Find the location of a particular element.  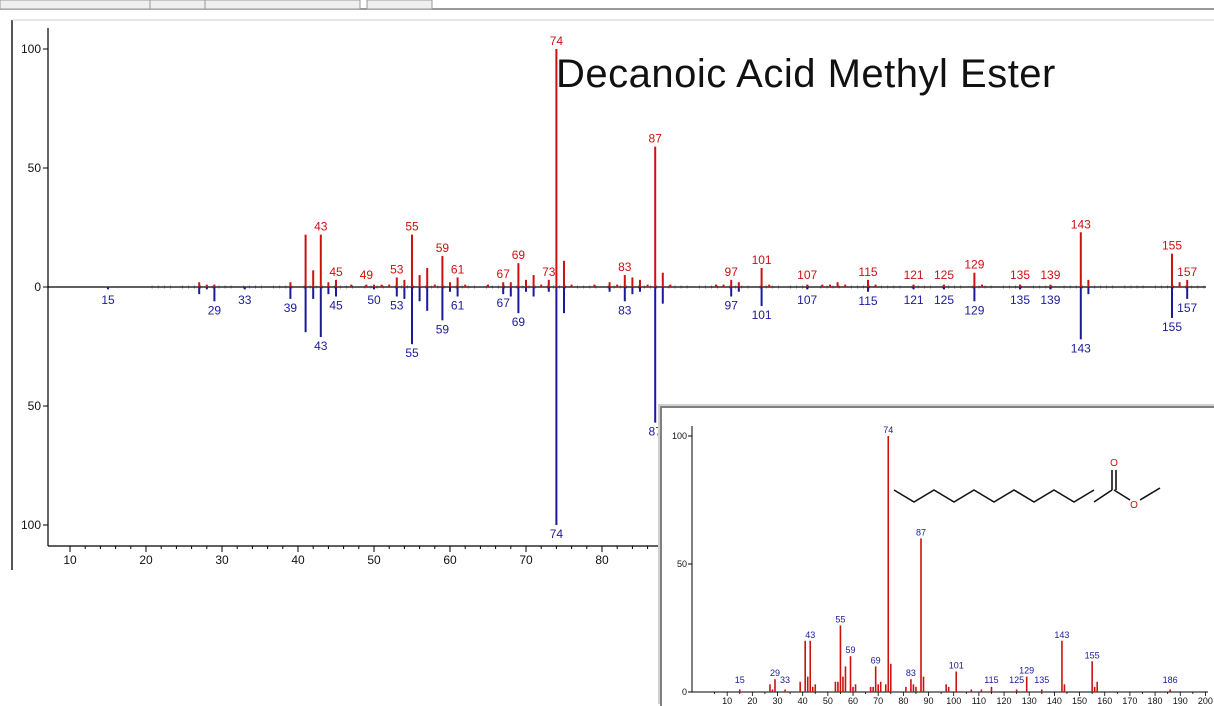

inset-y-tick-label: 50 is located at coordinates (682, 564).